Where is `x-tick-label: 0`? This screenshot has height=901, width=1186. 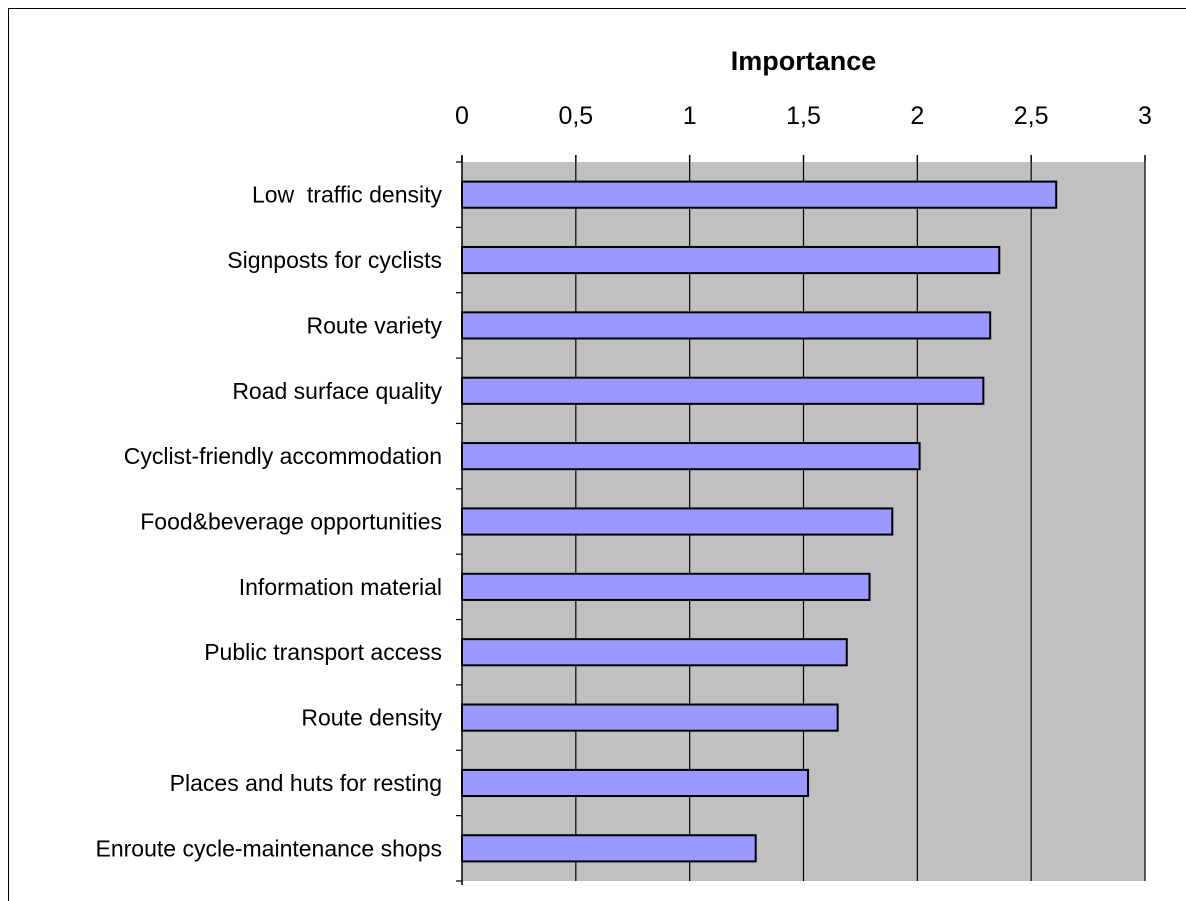
x-tick-label: 0 is located at coordinates (462, 116).